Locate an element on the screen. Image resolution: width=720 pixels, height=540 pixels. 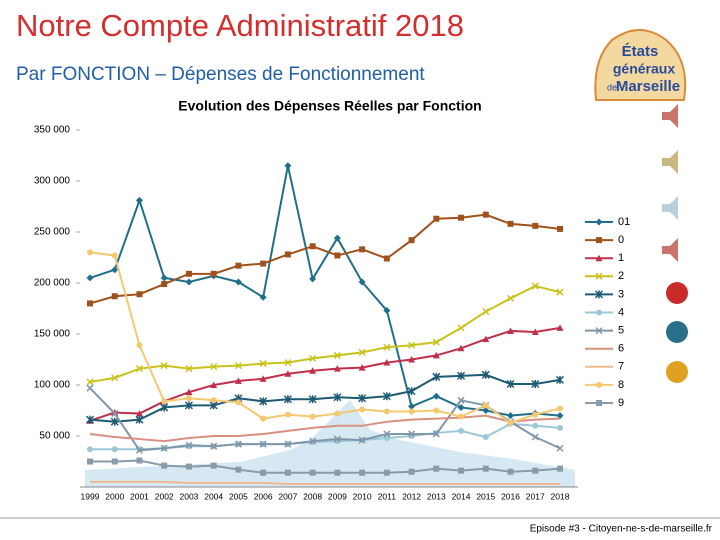
legend-label: 5 is located at coordinates (621, 331).